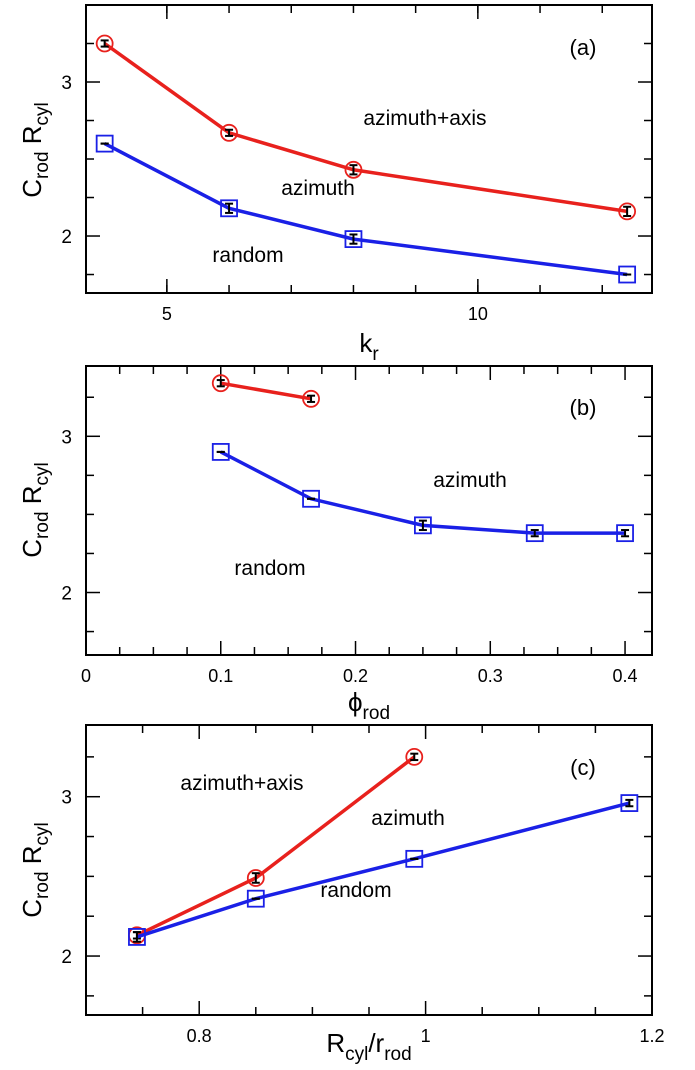  Describe the element at coordinates (86, 676) in the screenshot. I see `x-tick-label: 0` at that location.